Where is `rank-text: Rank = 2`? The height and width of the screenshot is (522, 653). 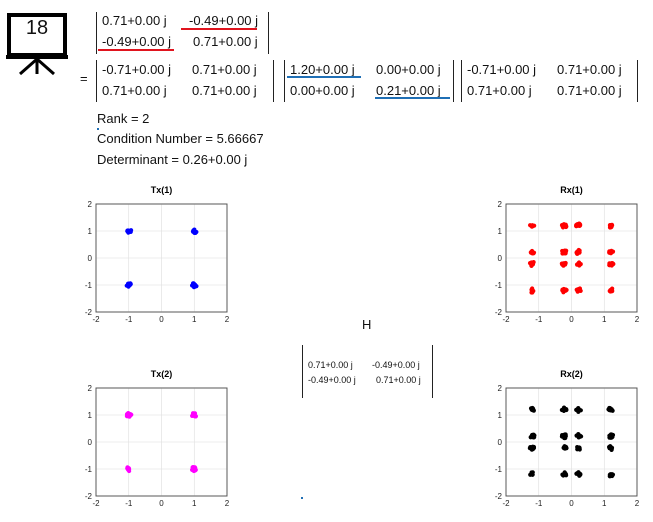
rank-text: Rank = 2 is located at coordinates (123, 118).